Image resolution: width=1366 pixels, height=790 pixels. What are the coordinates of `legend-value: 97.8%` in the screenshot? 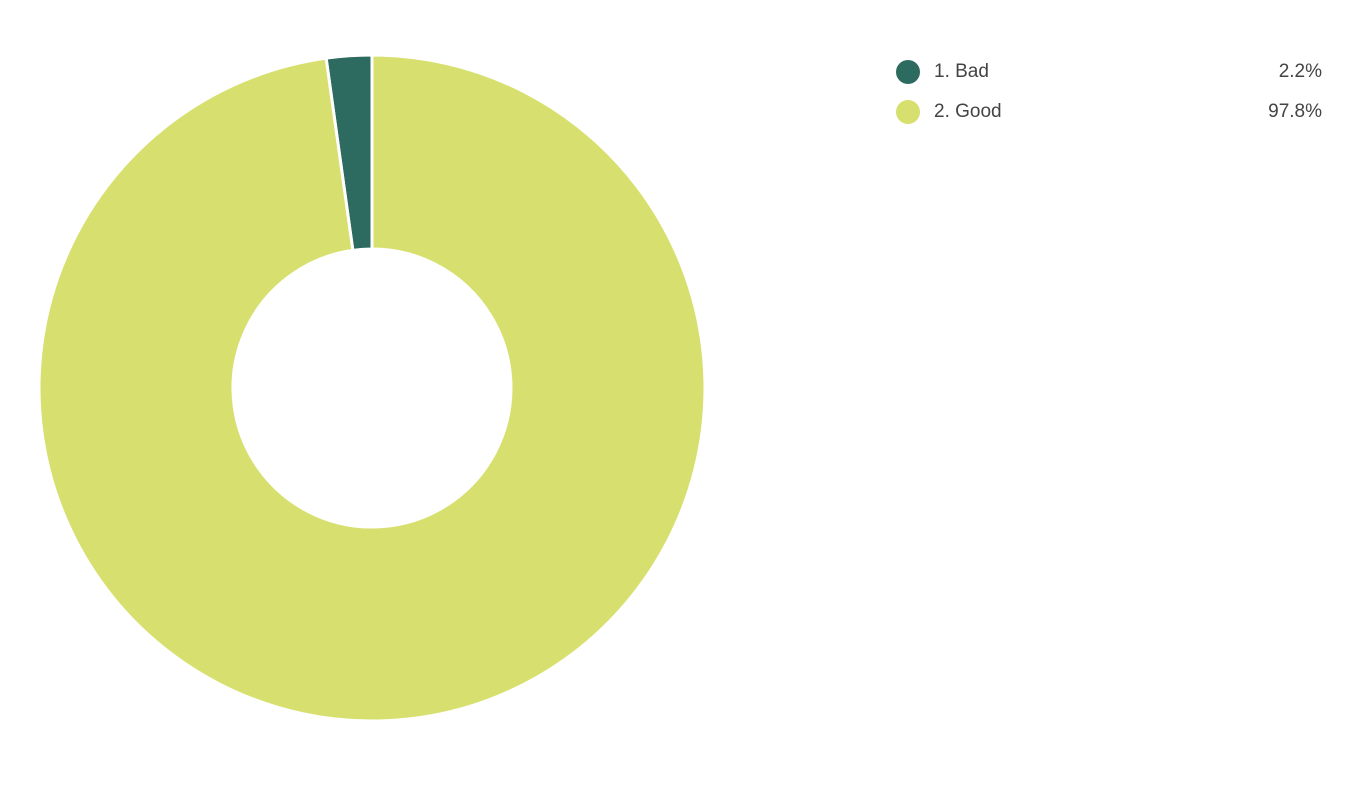 It's located at (1295, 111).